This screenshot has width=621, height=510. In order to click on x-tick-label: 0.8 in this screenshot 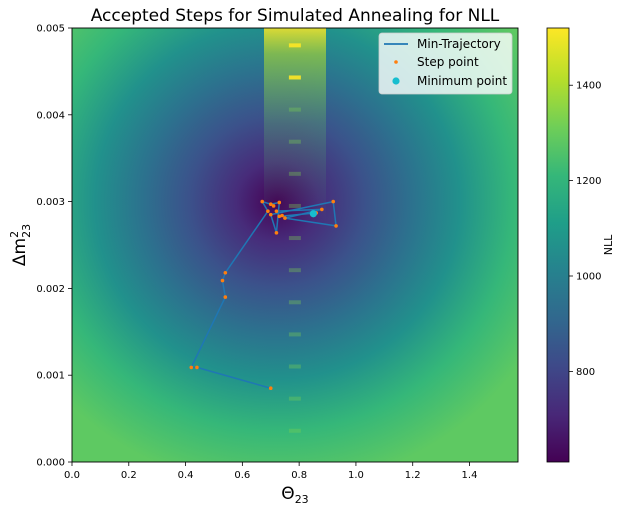, I will do `click(299, 475)`.